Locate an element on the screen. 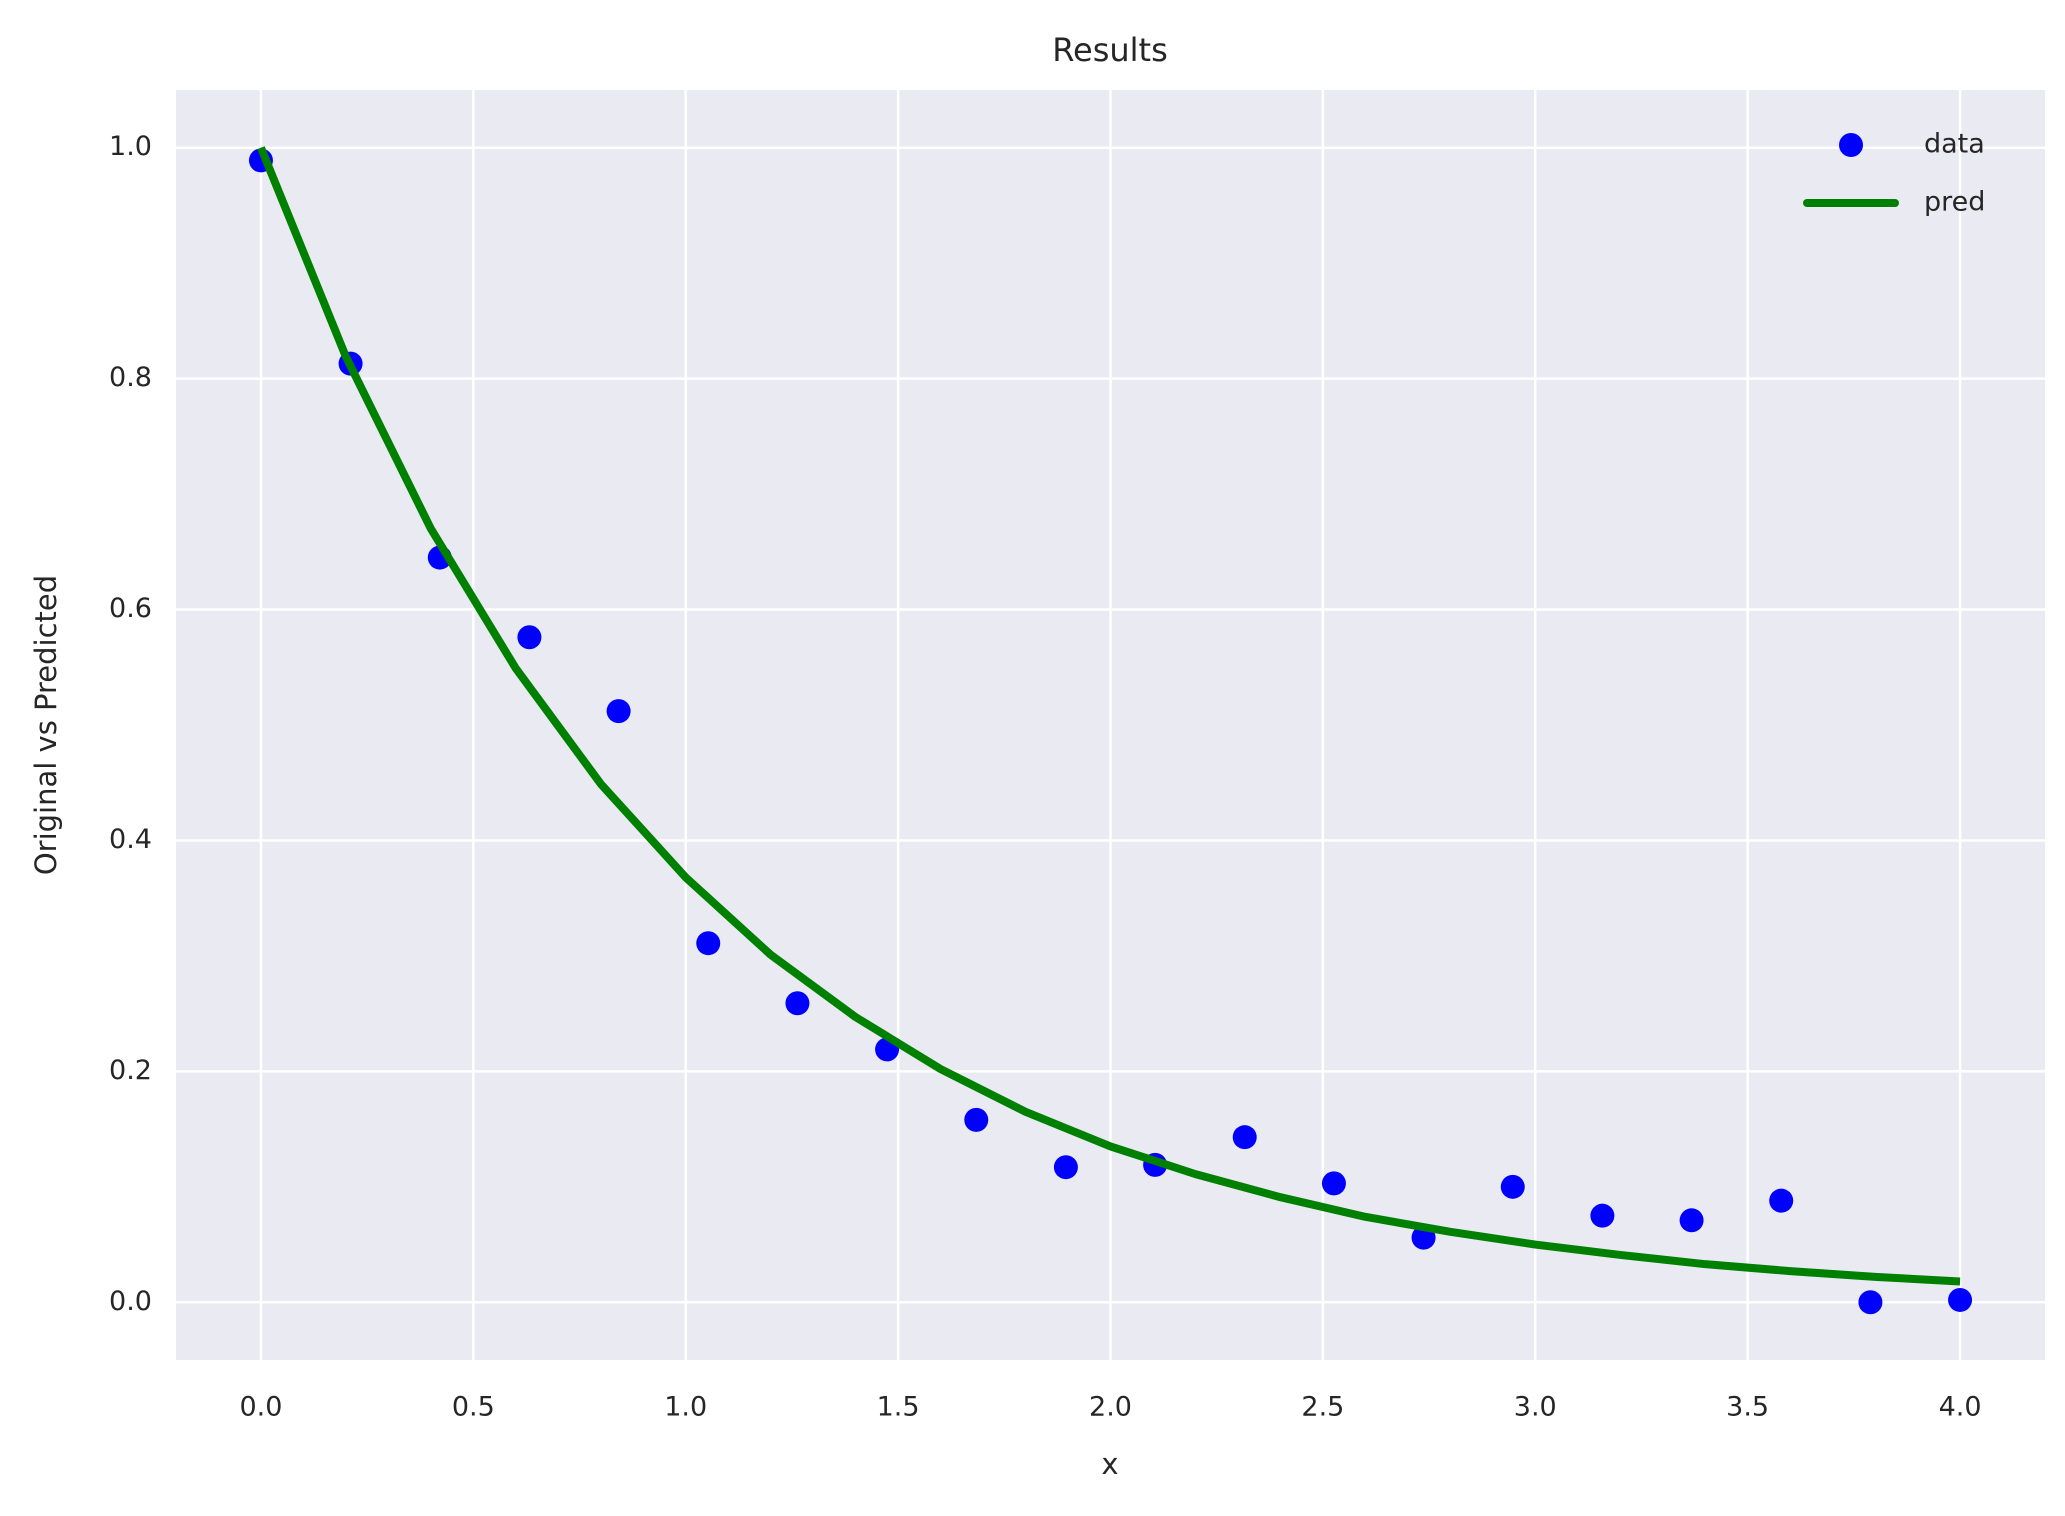 The height and width of the screenshot is (1516, 2065). y-tick-label: 0.6 is located at coordinates (130, 608).